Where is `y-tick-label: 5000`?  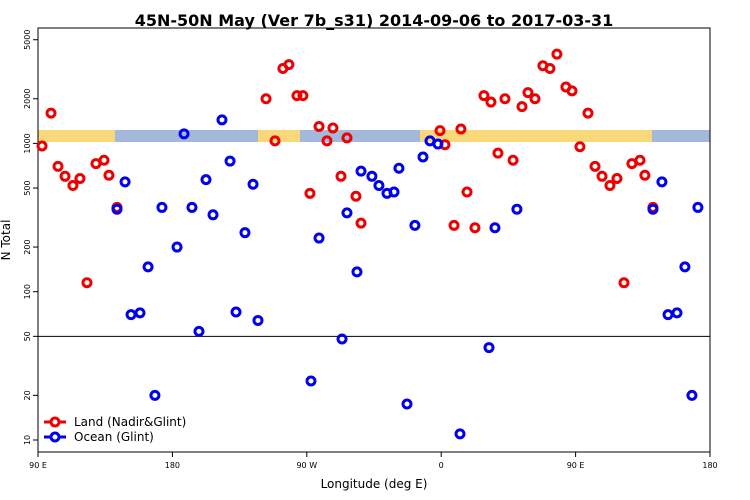 y-tick-label: 5000 is located at coordinates (27, 40).